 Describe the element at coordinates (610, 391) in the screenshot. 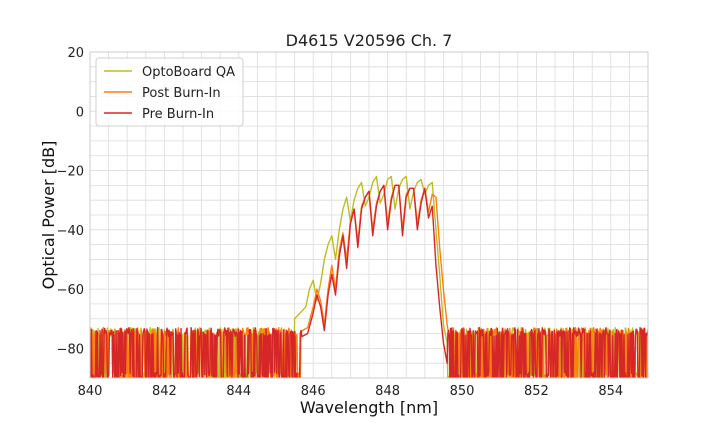

I see `x-tick-label: 854` at that location.